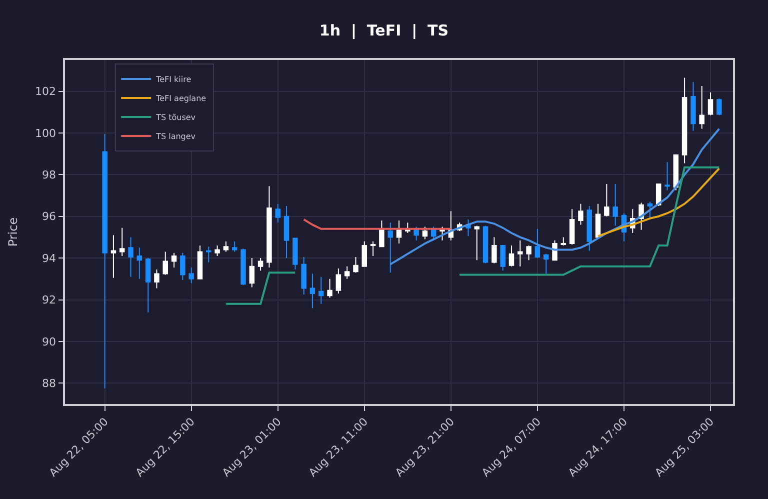  What do you see at coordinates (49, 258) in the screenshot?
I see `y-tick-label: 94` at bounding box center [49, 258].